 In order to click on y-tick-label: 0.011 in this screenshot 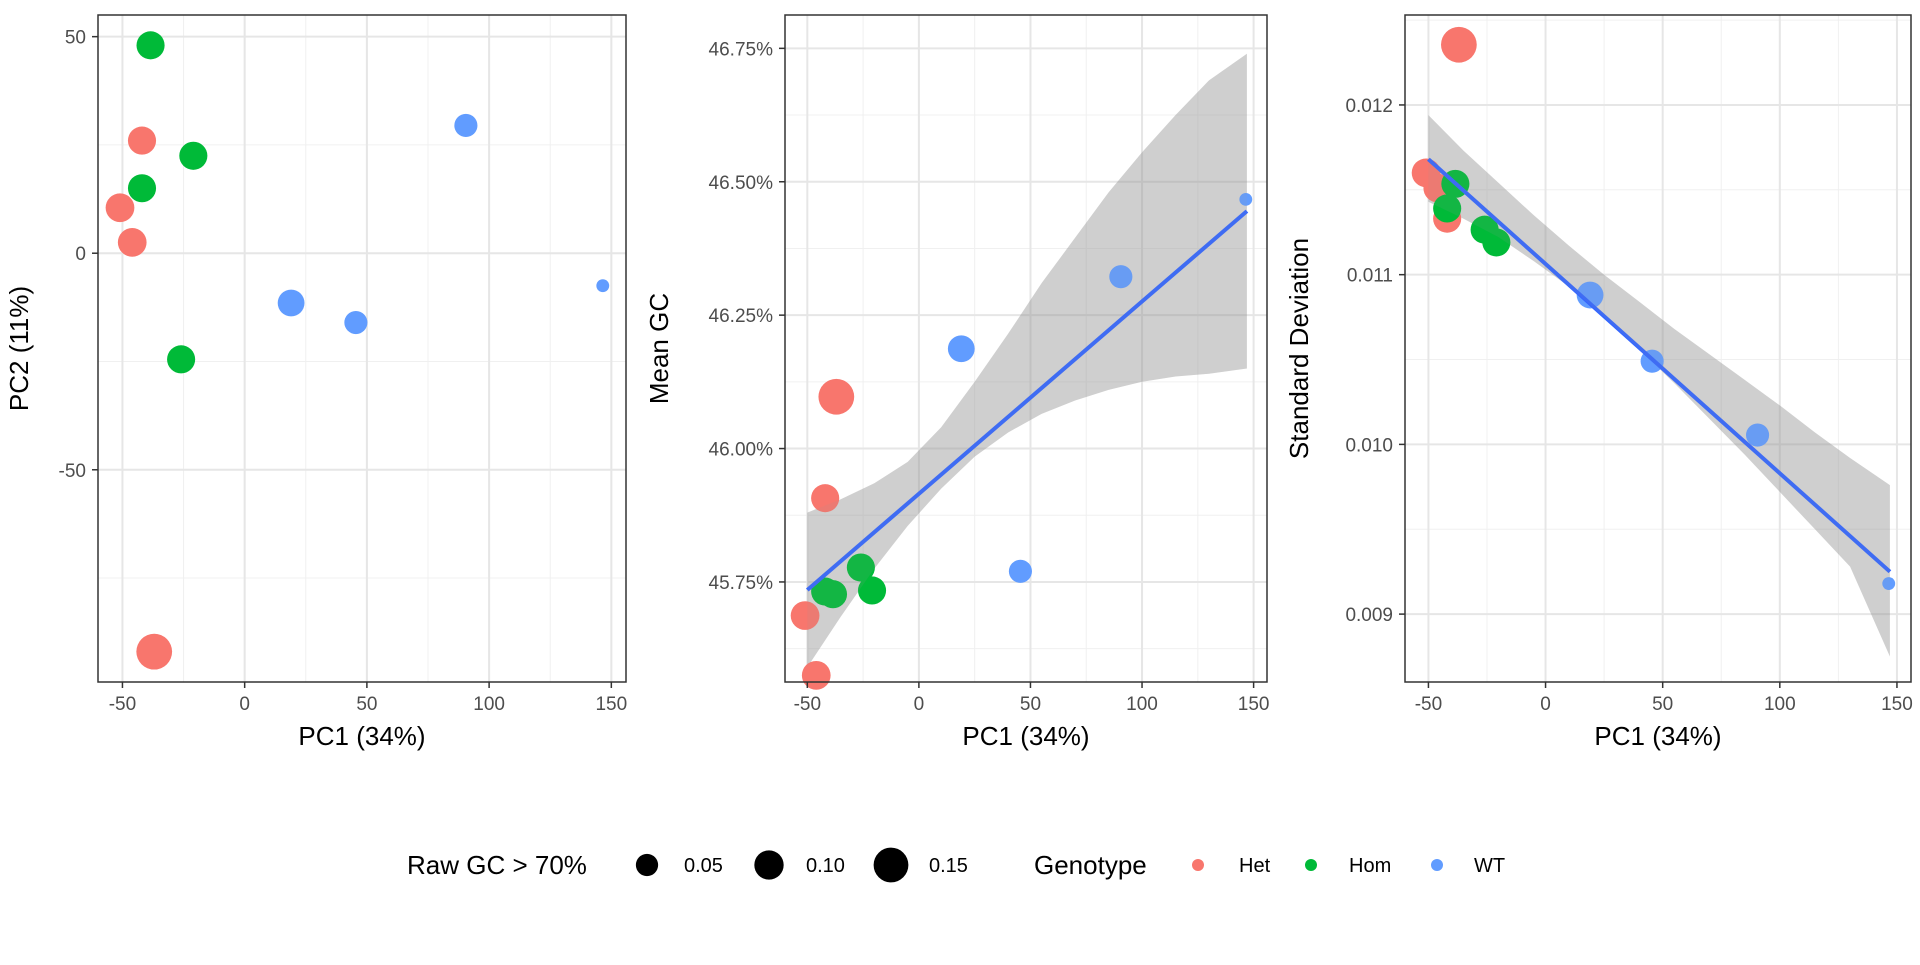, I will do `click(1370, 276)`.